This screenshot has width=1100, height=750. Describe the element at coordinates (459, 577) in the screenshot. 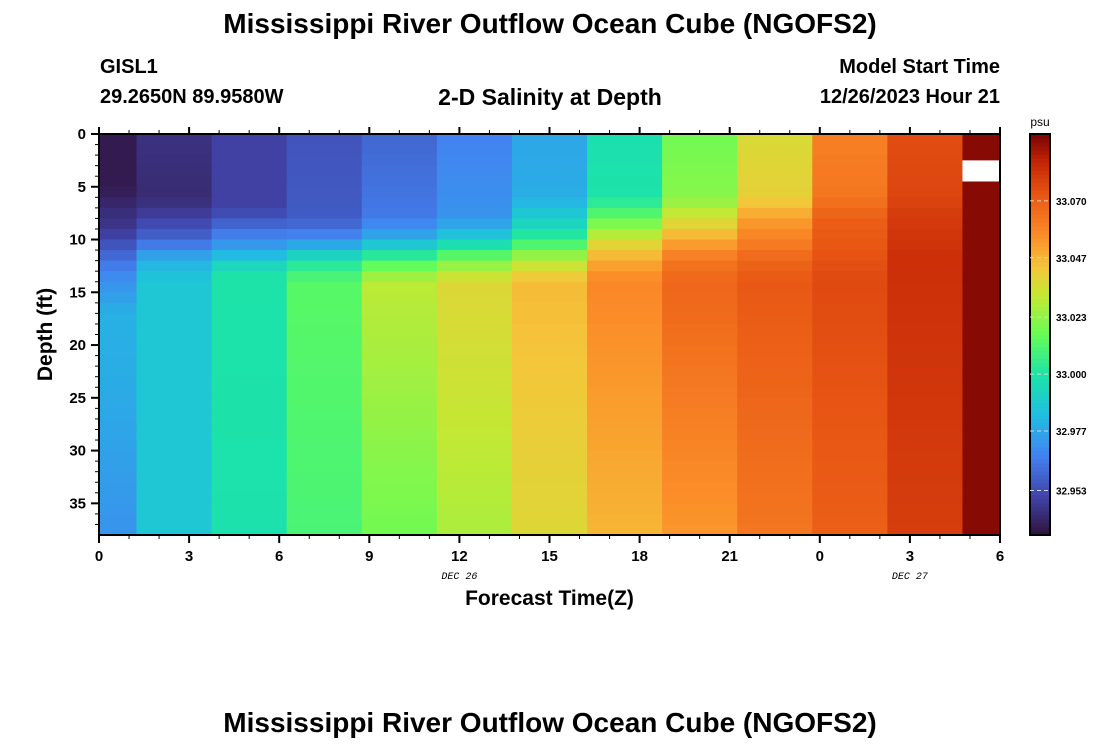

I see `x-date-label: DEC 26` at that location.